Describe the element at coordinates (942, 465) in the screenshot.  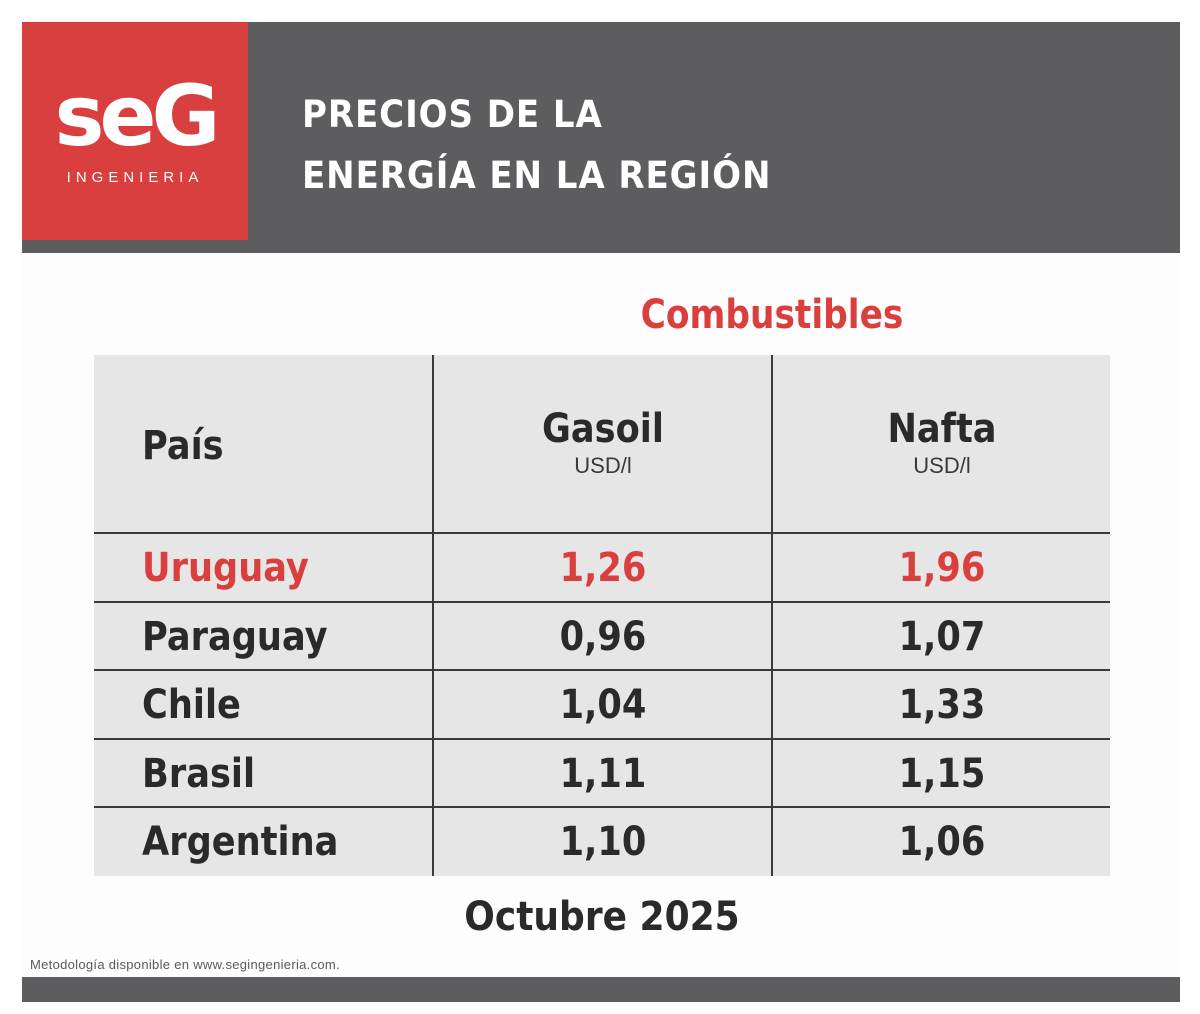
I see `header-nafta-unit: USD/l` at that location.